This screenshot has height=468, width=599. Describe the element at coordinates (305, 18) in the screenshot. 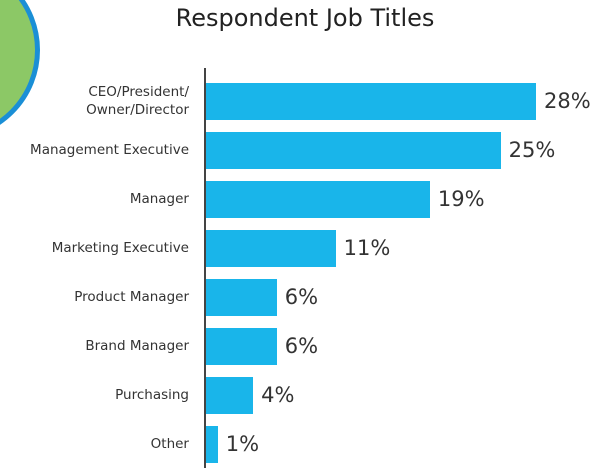

I see `chart-title: Respondent Job Titles` at that location.